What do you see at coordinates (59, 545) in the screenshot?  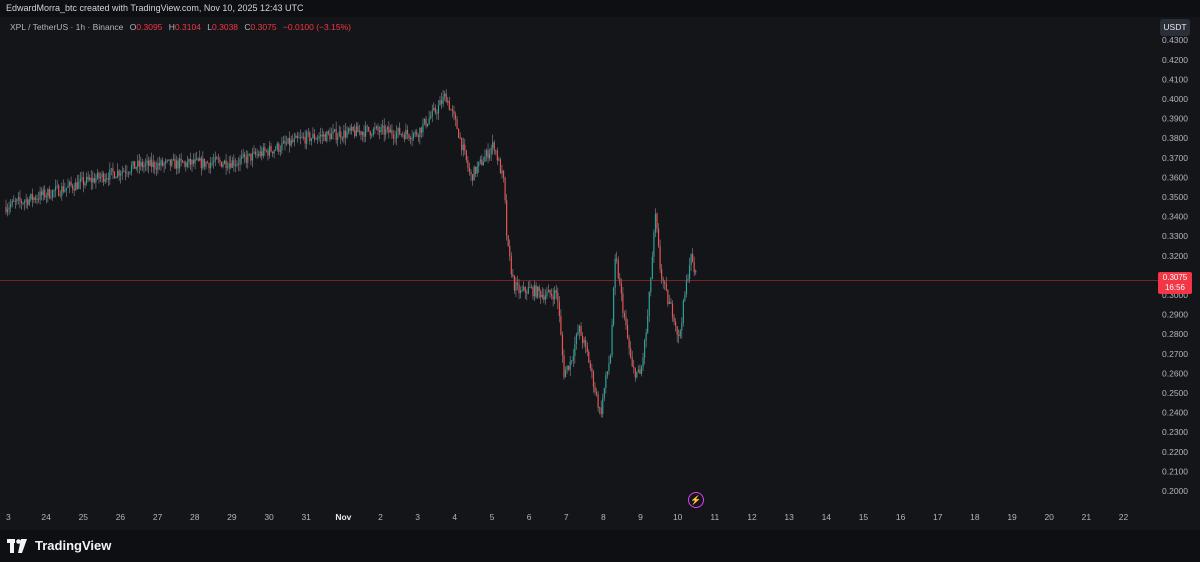 I see `tradingview-logo: TradingView` at bounding box center [59, 545].